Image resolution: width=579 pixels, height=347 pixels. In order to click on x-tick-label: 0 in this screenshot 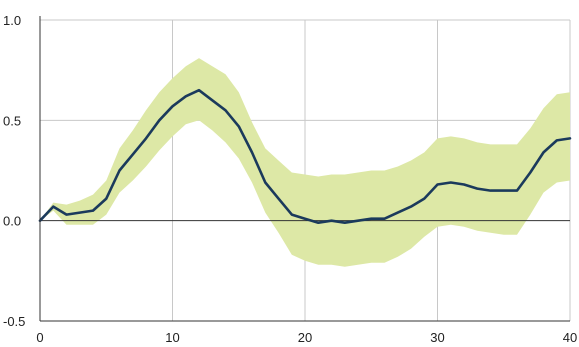, I will do `click(39, 337)`.